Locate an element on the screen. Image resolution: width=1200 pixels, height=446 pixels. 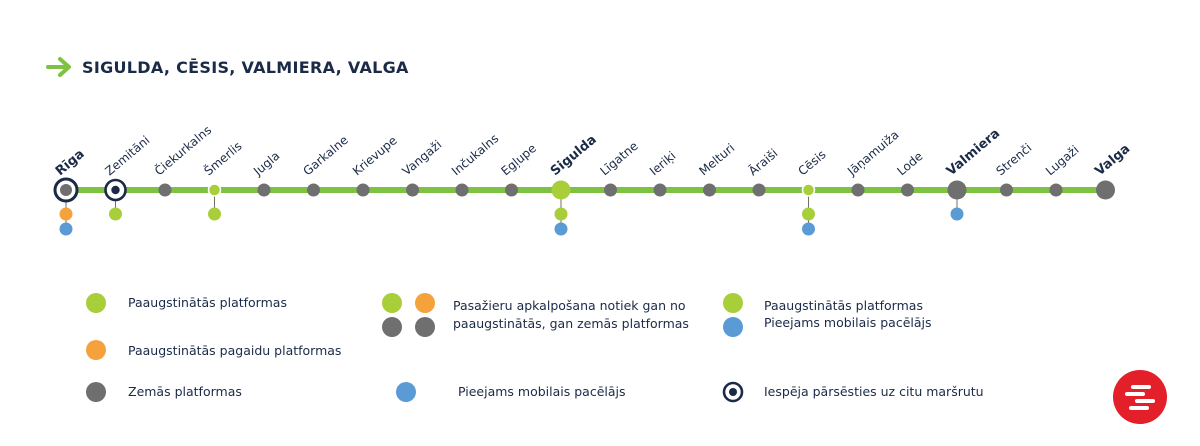
station-5: Garkalne is located at coordinates (325, 165).